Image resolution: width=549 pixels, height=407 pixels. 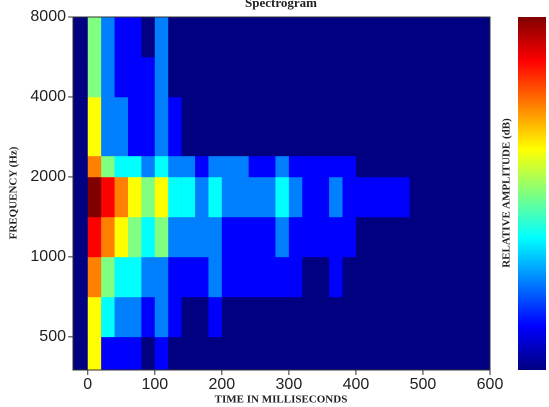 I want to click on y-tick-label: 4000, so click(x=48, y=96).